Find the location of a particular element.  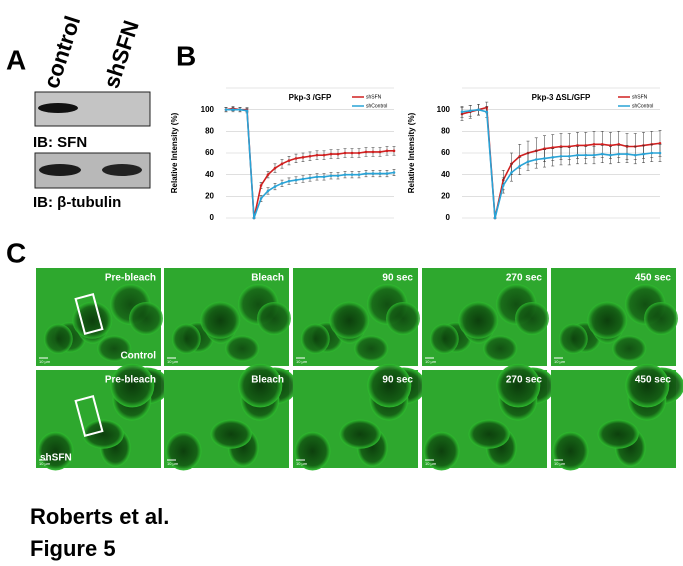

micrograph: 270 sec 10 µm is located at coordinates (486, 317).